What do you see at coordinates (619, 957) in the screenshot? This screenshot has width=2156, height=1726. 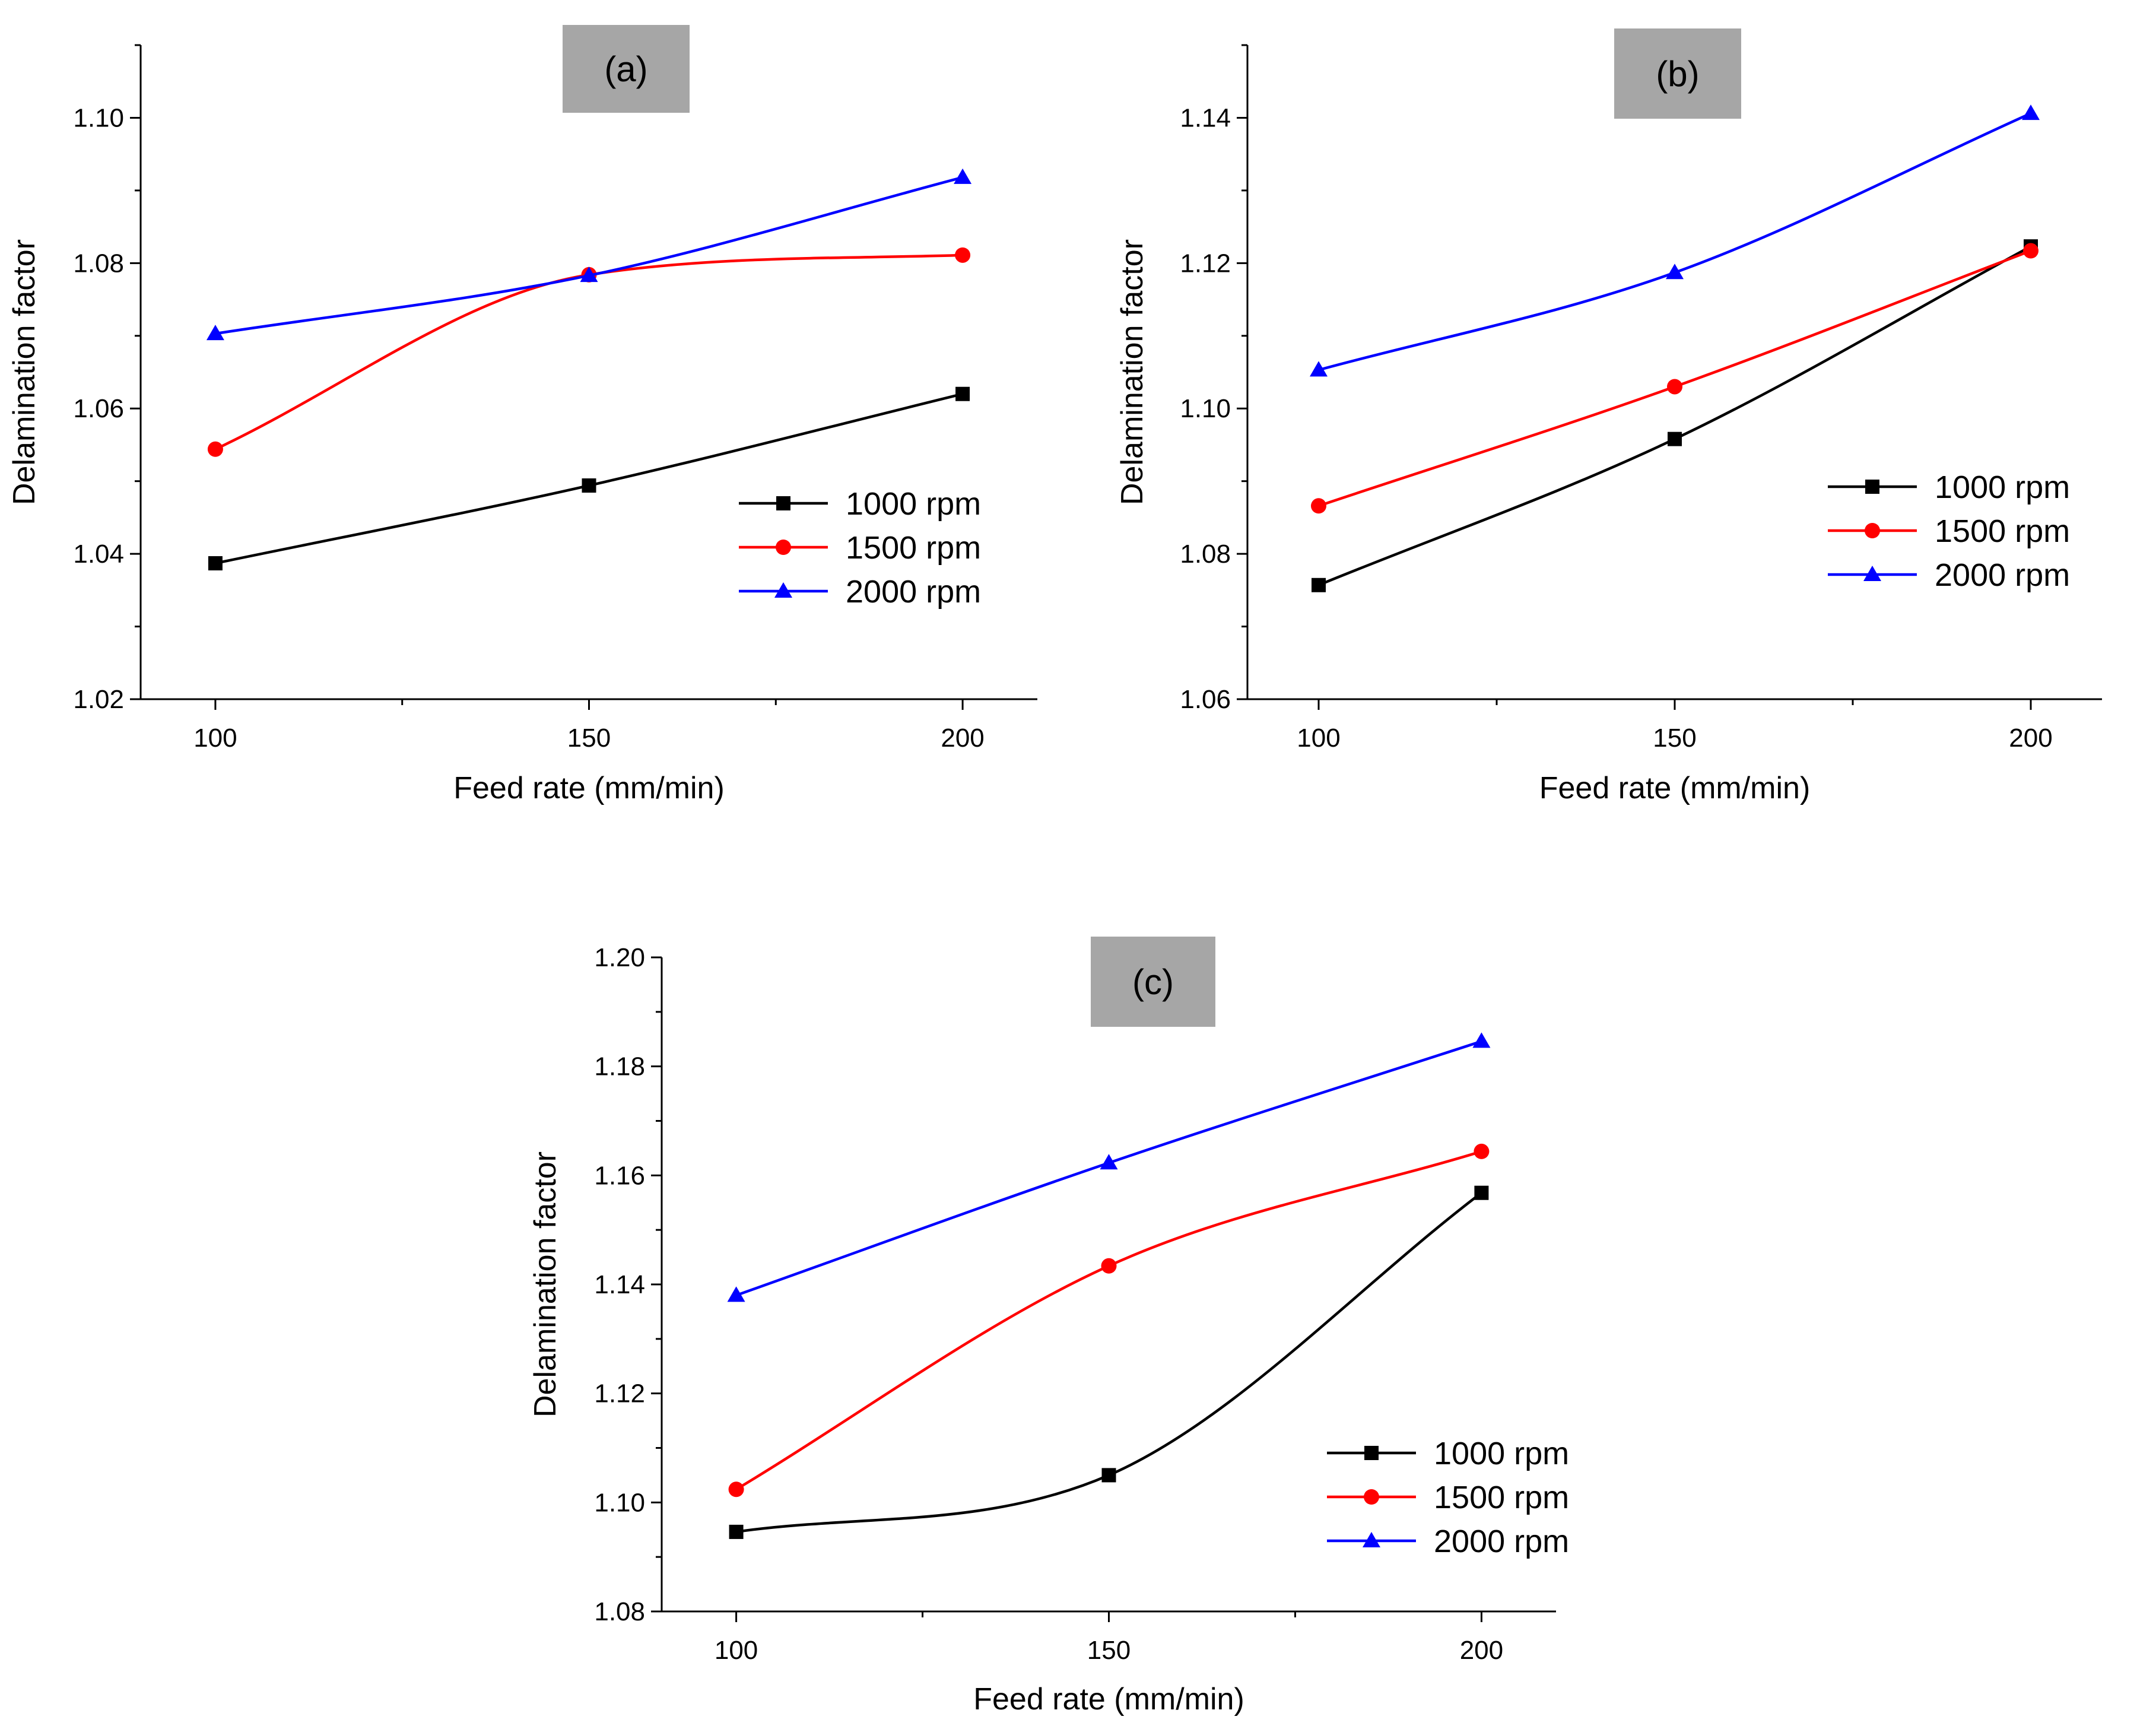 I see `y-tick-label: 1.20` at bounding box center [619, 957].